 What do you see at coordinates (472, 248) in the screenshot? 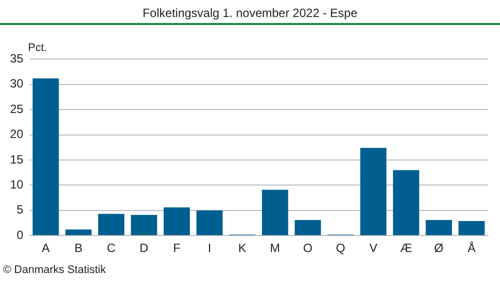
I see `x-tick-label: Å` at bounding box center [472, 248].